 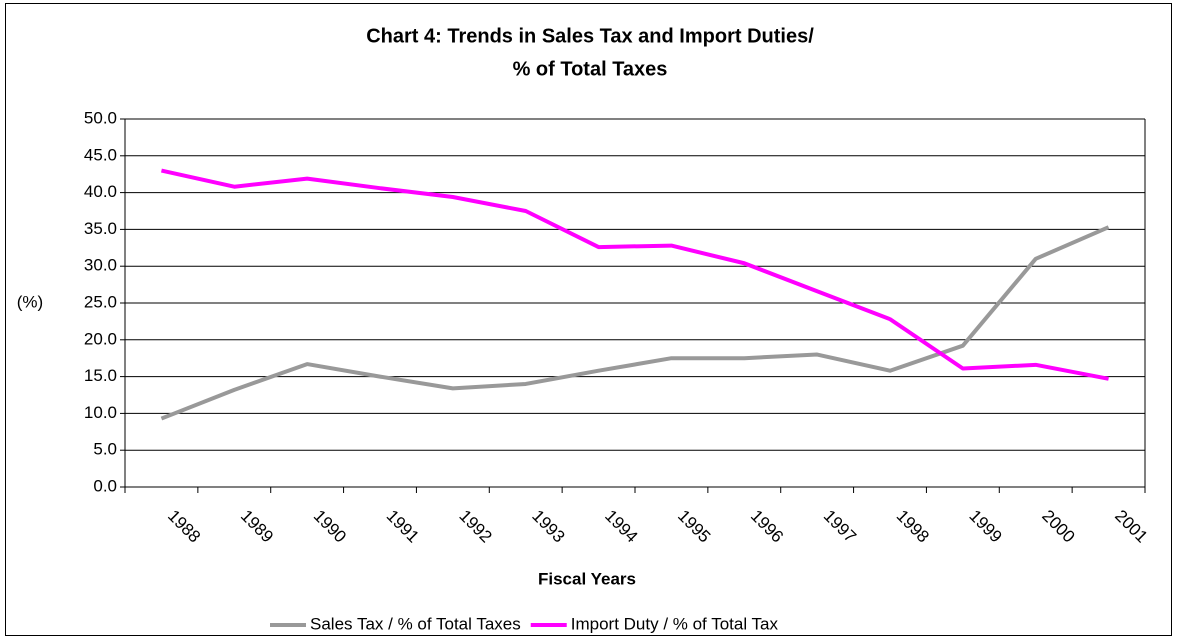 I want to click on y-tick-label: 10.0, so click(x=100, y=412).